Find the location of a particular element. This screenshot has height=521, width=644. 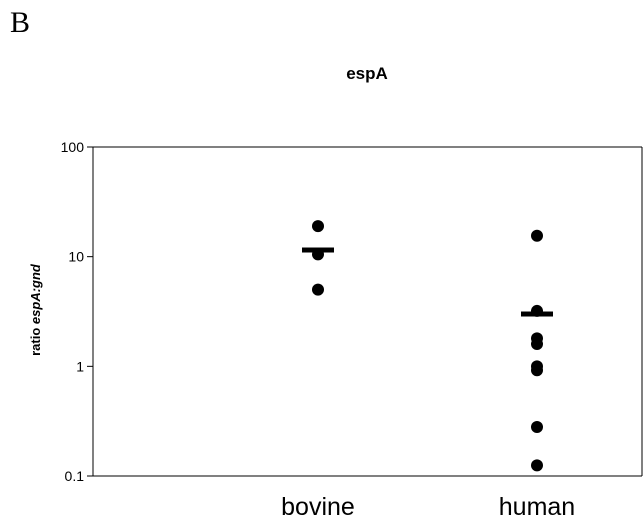

median-bar-human is located at coordinates (537, 314).